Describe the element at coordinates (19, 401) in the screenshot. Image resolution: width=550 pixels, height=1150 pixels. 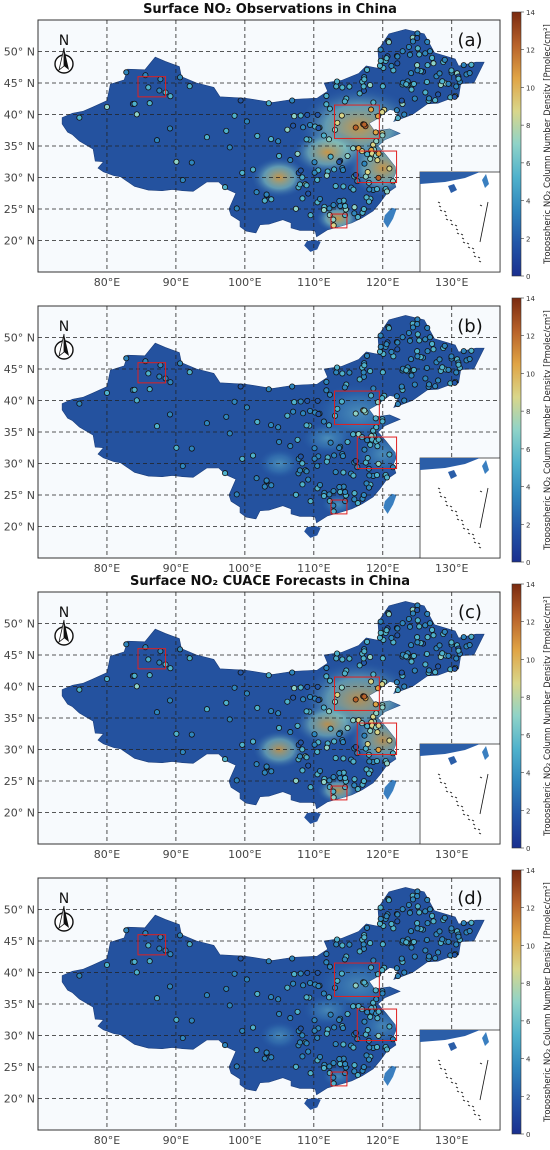
I see `lat-tick-label: 40° N` at that location.